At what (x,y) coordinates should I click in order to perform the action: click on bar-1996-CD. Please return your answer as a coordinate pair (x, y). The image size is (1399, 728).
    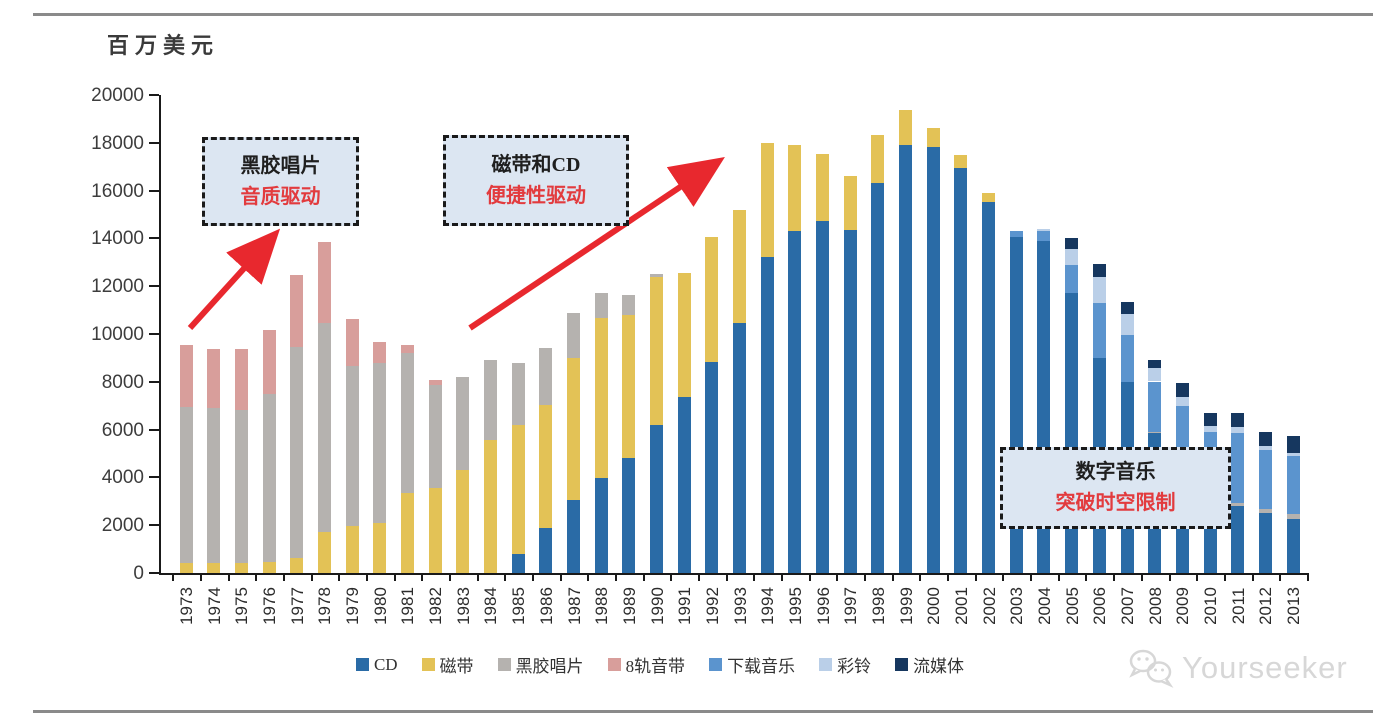
    Looking at the image, I should click on (822, 397).